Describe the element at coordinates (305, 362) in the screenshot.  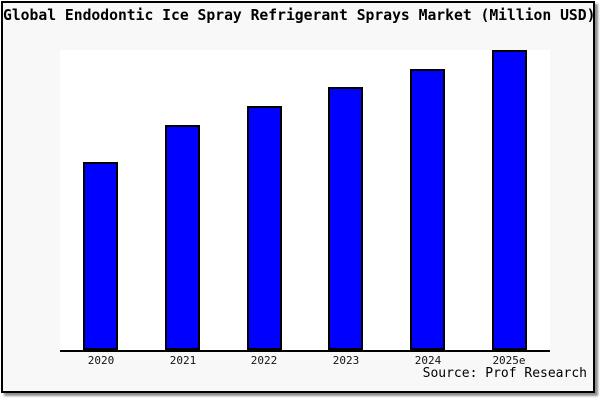
I see `x-axis-tick-row: 2020 2021 2022 2023 2024 2025e` at that location.